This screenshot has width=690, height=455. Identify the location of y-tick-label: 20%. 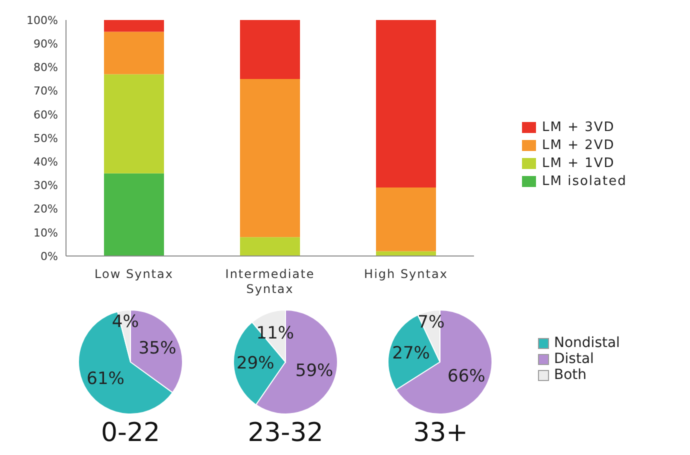
(46, 209).